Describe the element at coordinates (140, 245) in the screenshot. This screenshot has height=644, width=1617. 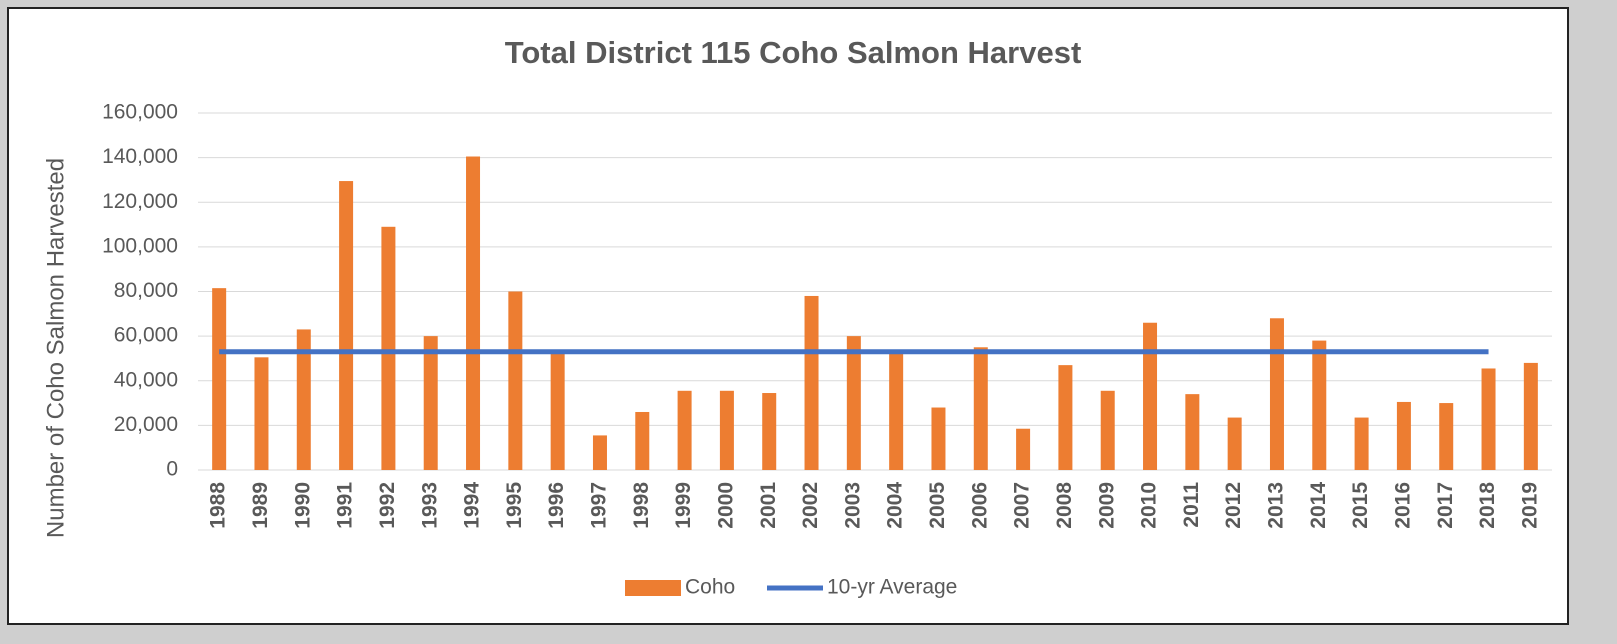
I see `y-tick-label: 100,000` at that location.